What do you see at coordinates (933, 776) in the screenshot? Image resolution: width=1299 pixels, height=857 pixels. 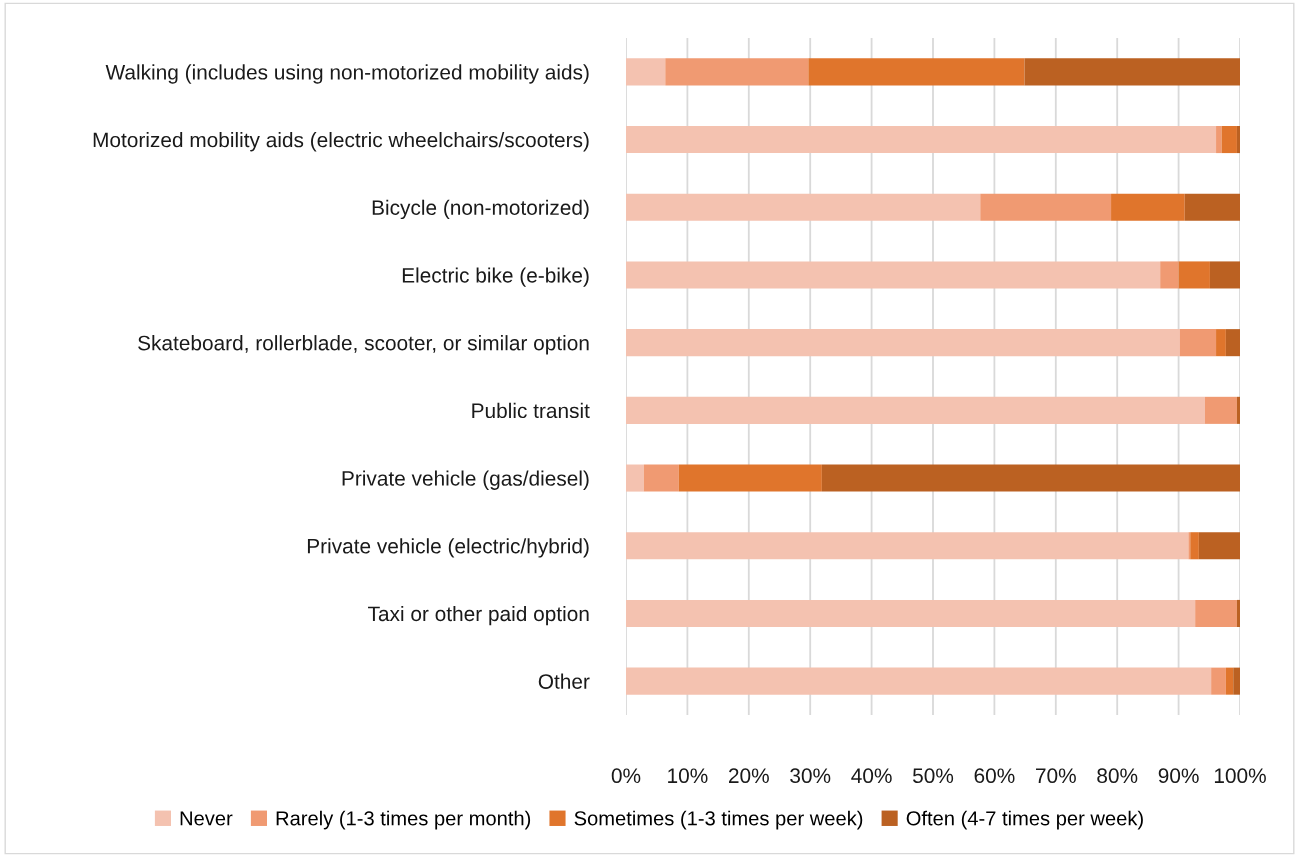 I see `x-tick-label: 50%` at bounding box center [933, 776].